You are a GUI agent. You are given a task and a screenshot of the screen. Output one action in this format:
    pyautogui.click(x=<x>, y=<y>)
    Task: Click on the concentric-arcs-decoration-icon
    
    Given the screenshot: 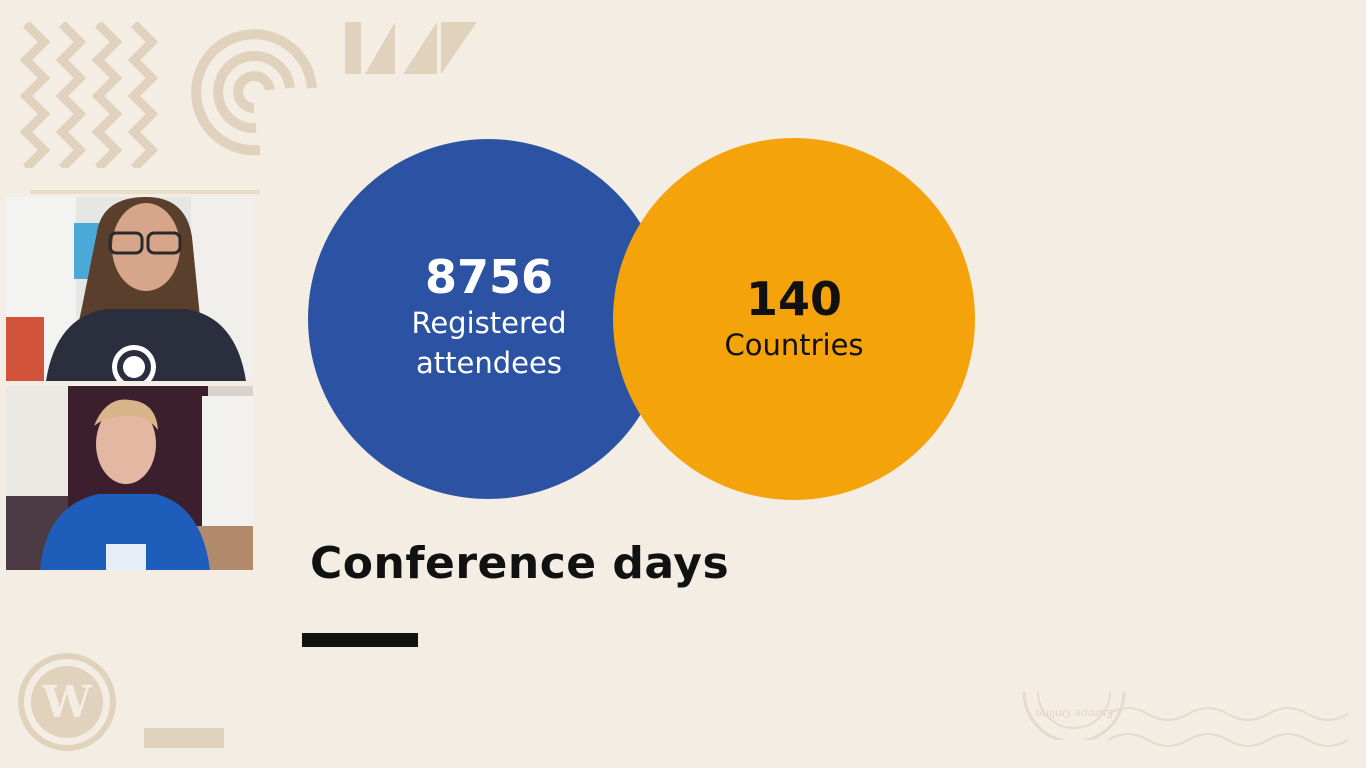 What is the action you would take?
    pyautogui.click(x=254, y=92)
    